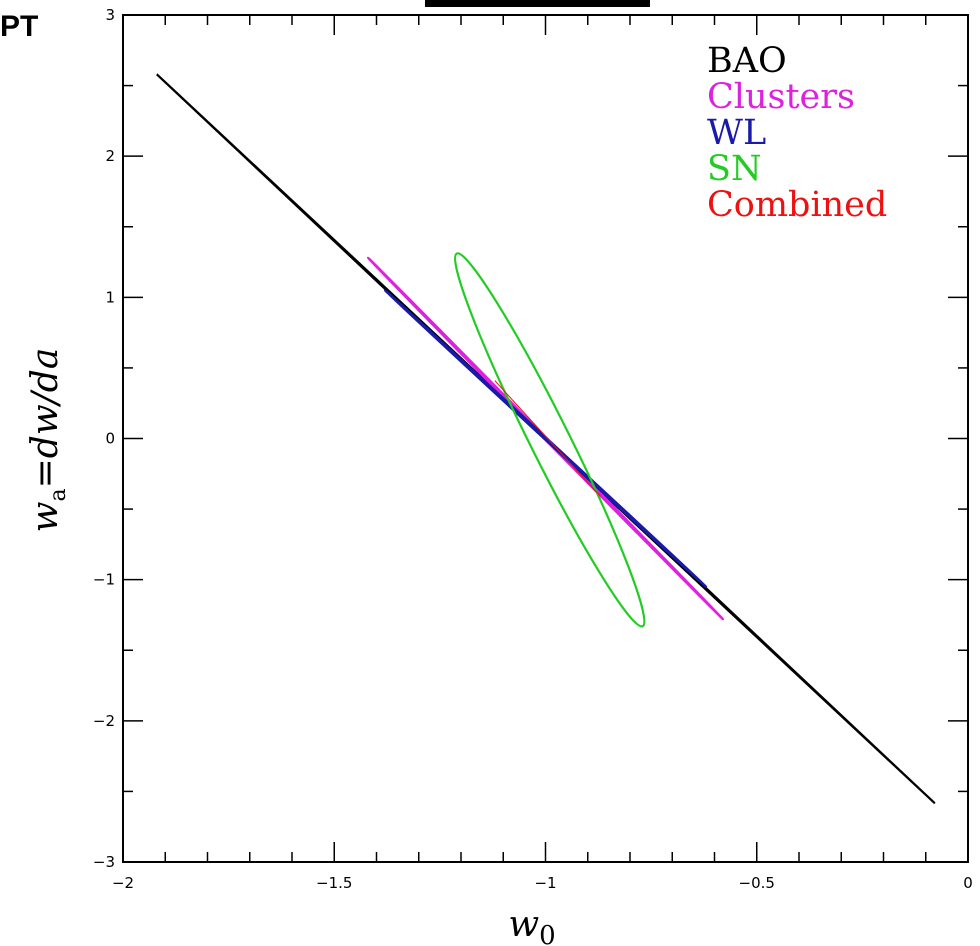 The width and height of the screenshot is (980, 946). Describe the element at coordinates (523, 924) in the screenshot. I see `x-axis-title-main: w` at that location.